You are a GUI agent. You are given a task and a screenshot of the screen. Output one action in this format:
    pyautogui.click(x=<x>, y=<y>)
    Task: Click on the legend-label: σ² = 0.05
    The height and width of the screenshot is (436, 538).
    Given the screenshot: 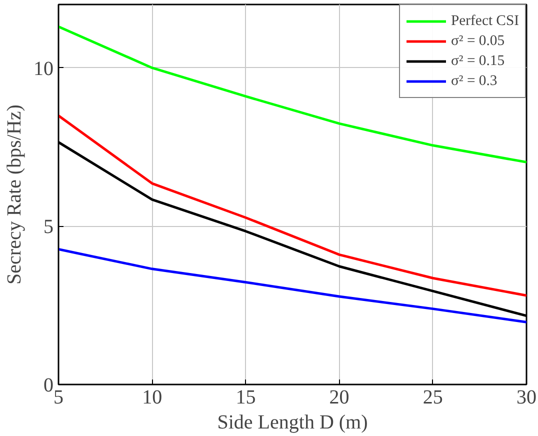 What is the action you would take?
    pyautogui.click(x=478, y=41)
    